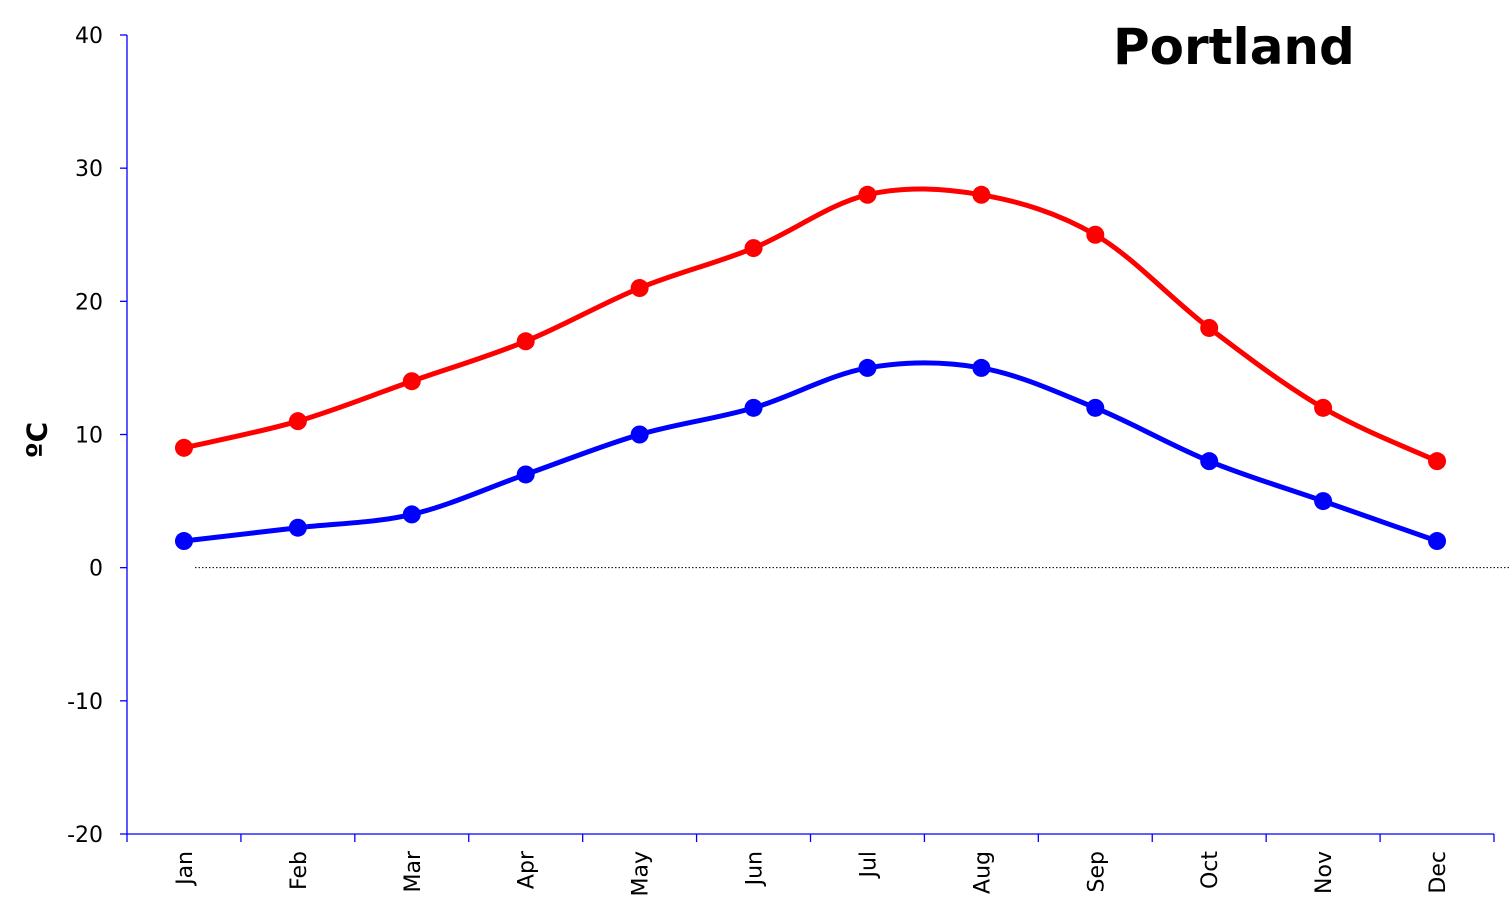 The height and width of the screenshot is (921, 1510). I want to click on x-tick-label: Jun, so click(755, 869).